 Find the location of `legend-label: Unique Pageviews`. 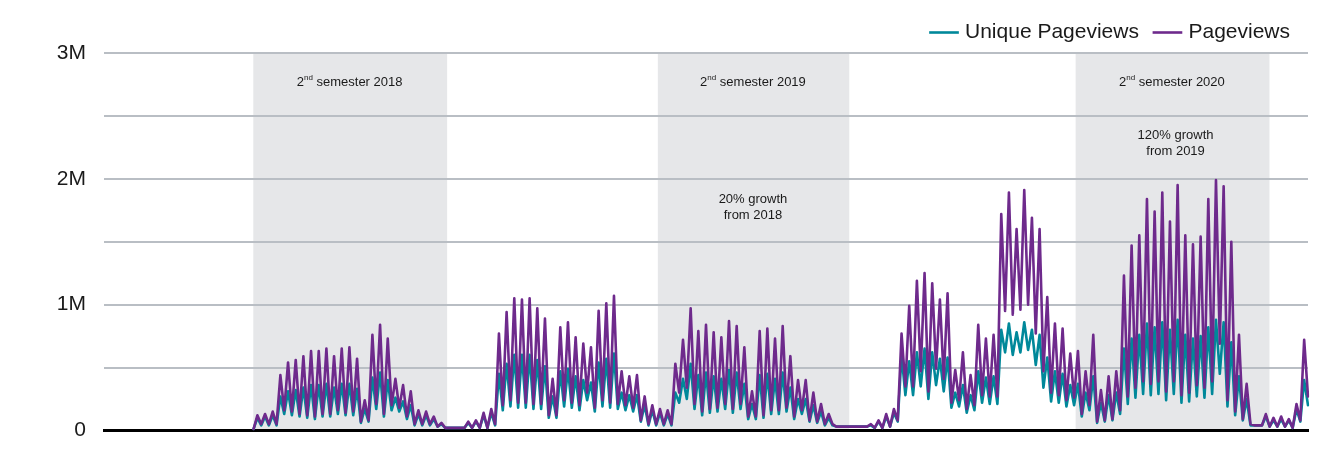

legend-label: Unique Pageviews is located at coordinates (1052, 31).